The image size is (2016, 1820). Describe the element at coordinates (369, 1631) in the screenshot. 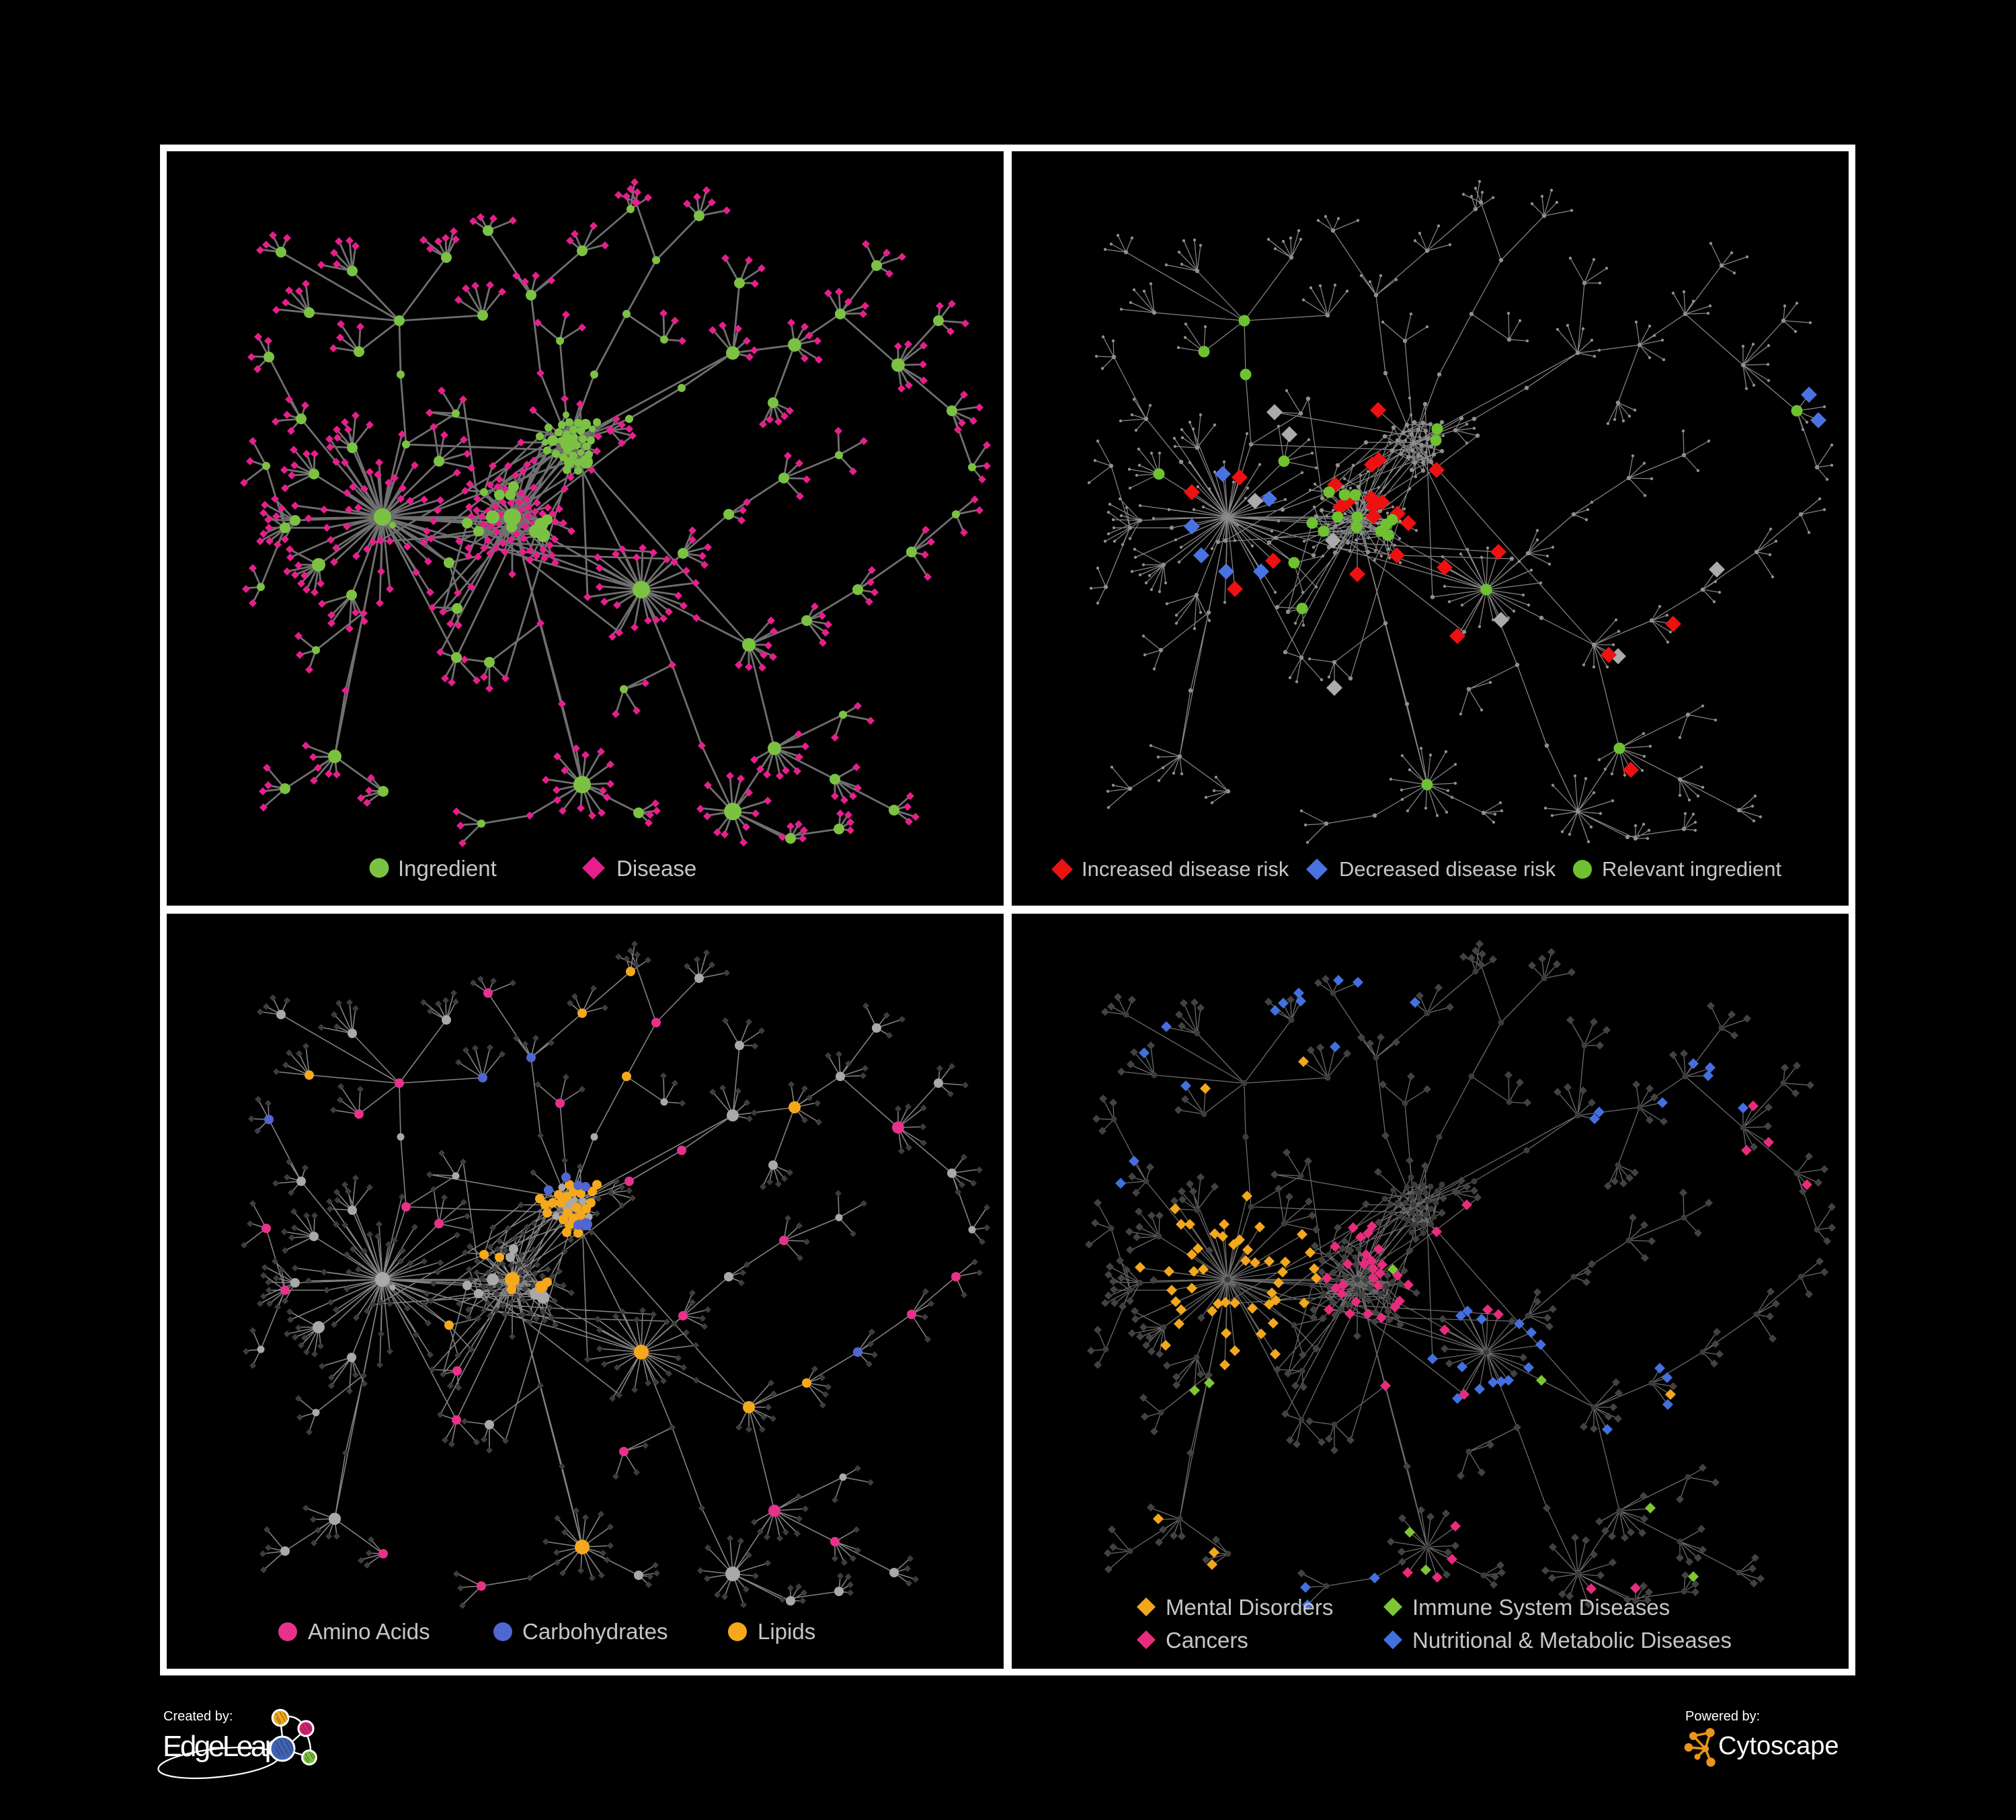

I see `svg-text: Amino Acids` at that location.